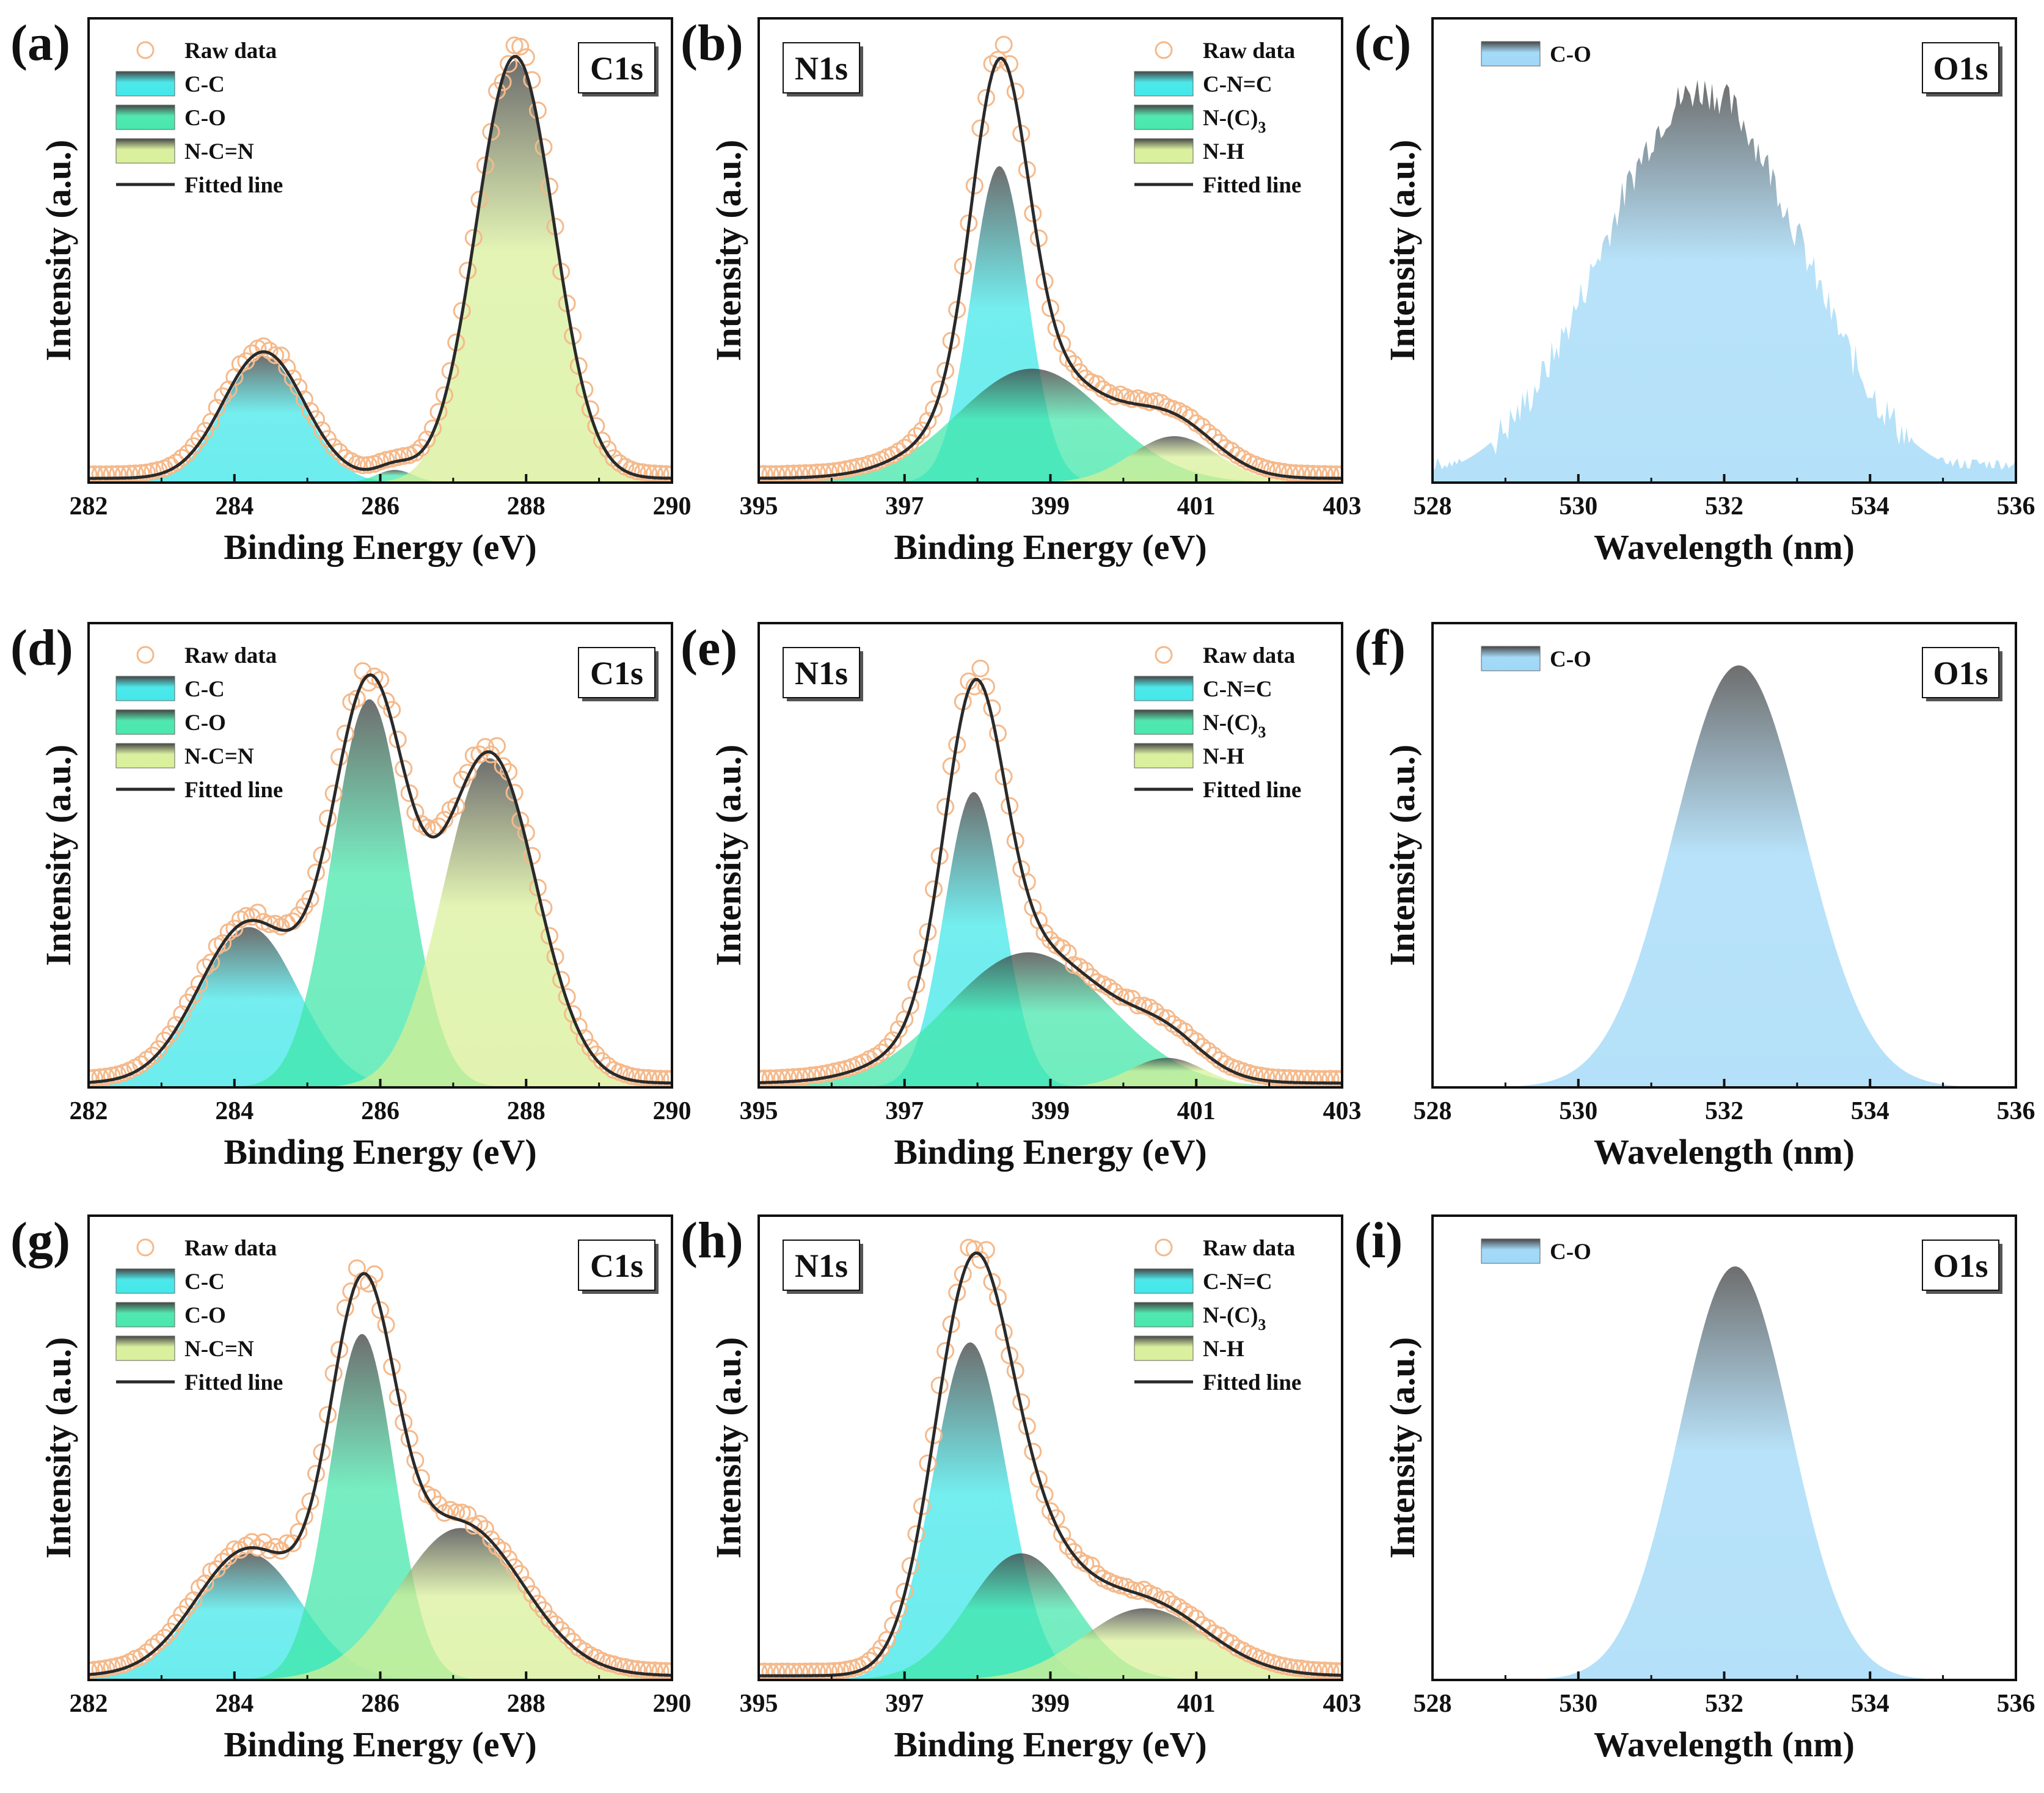 The width and height of the screenshot is (2044, 1793). What do you see at coordinates (205, 85) in the screenshot?
I see `legend-label: C-C` at bounding box center [205, 85].